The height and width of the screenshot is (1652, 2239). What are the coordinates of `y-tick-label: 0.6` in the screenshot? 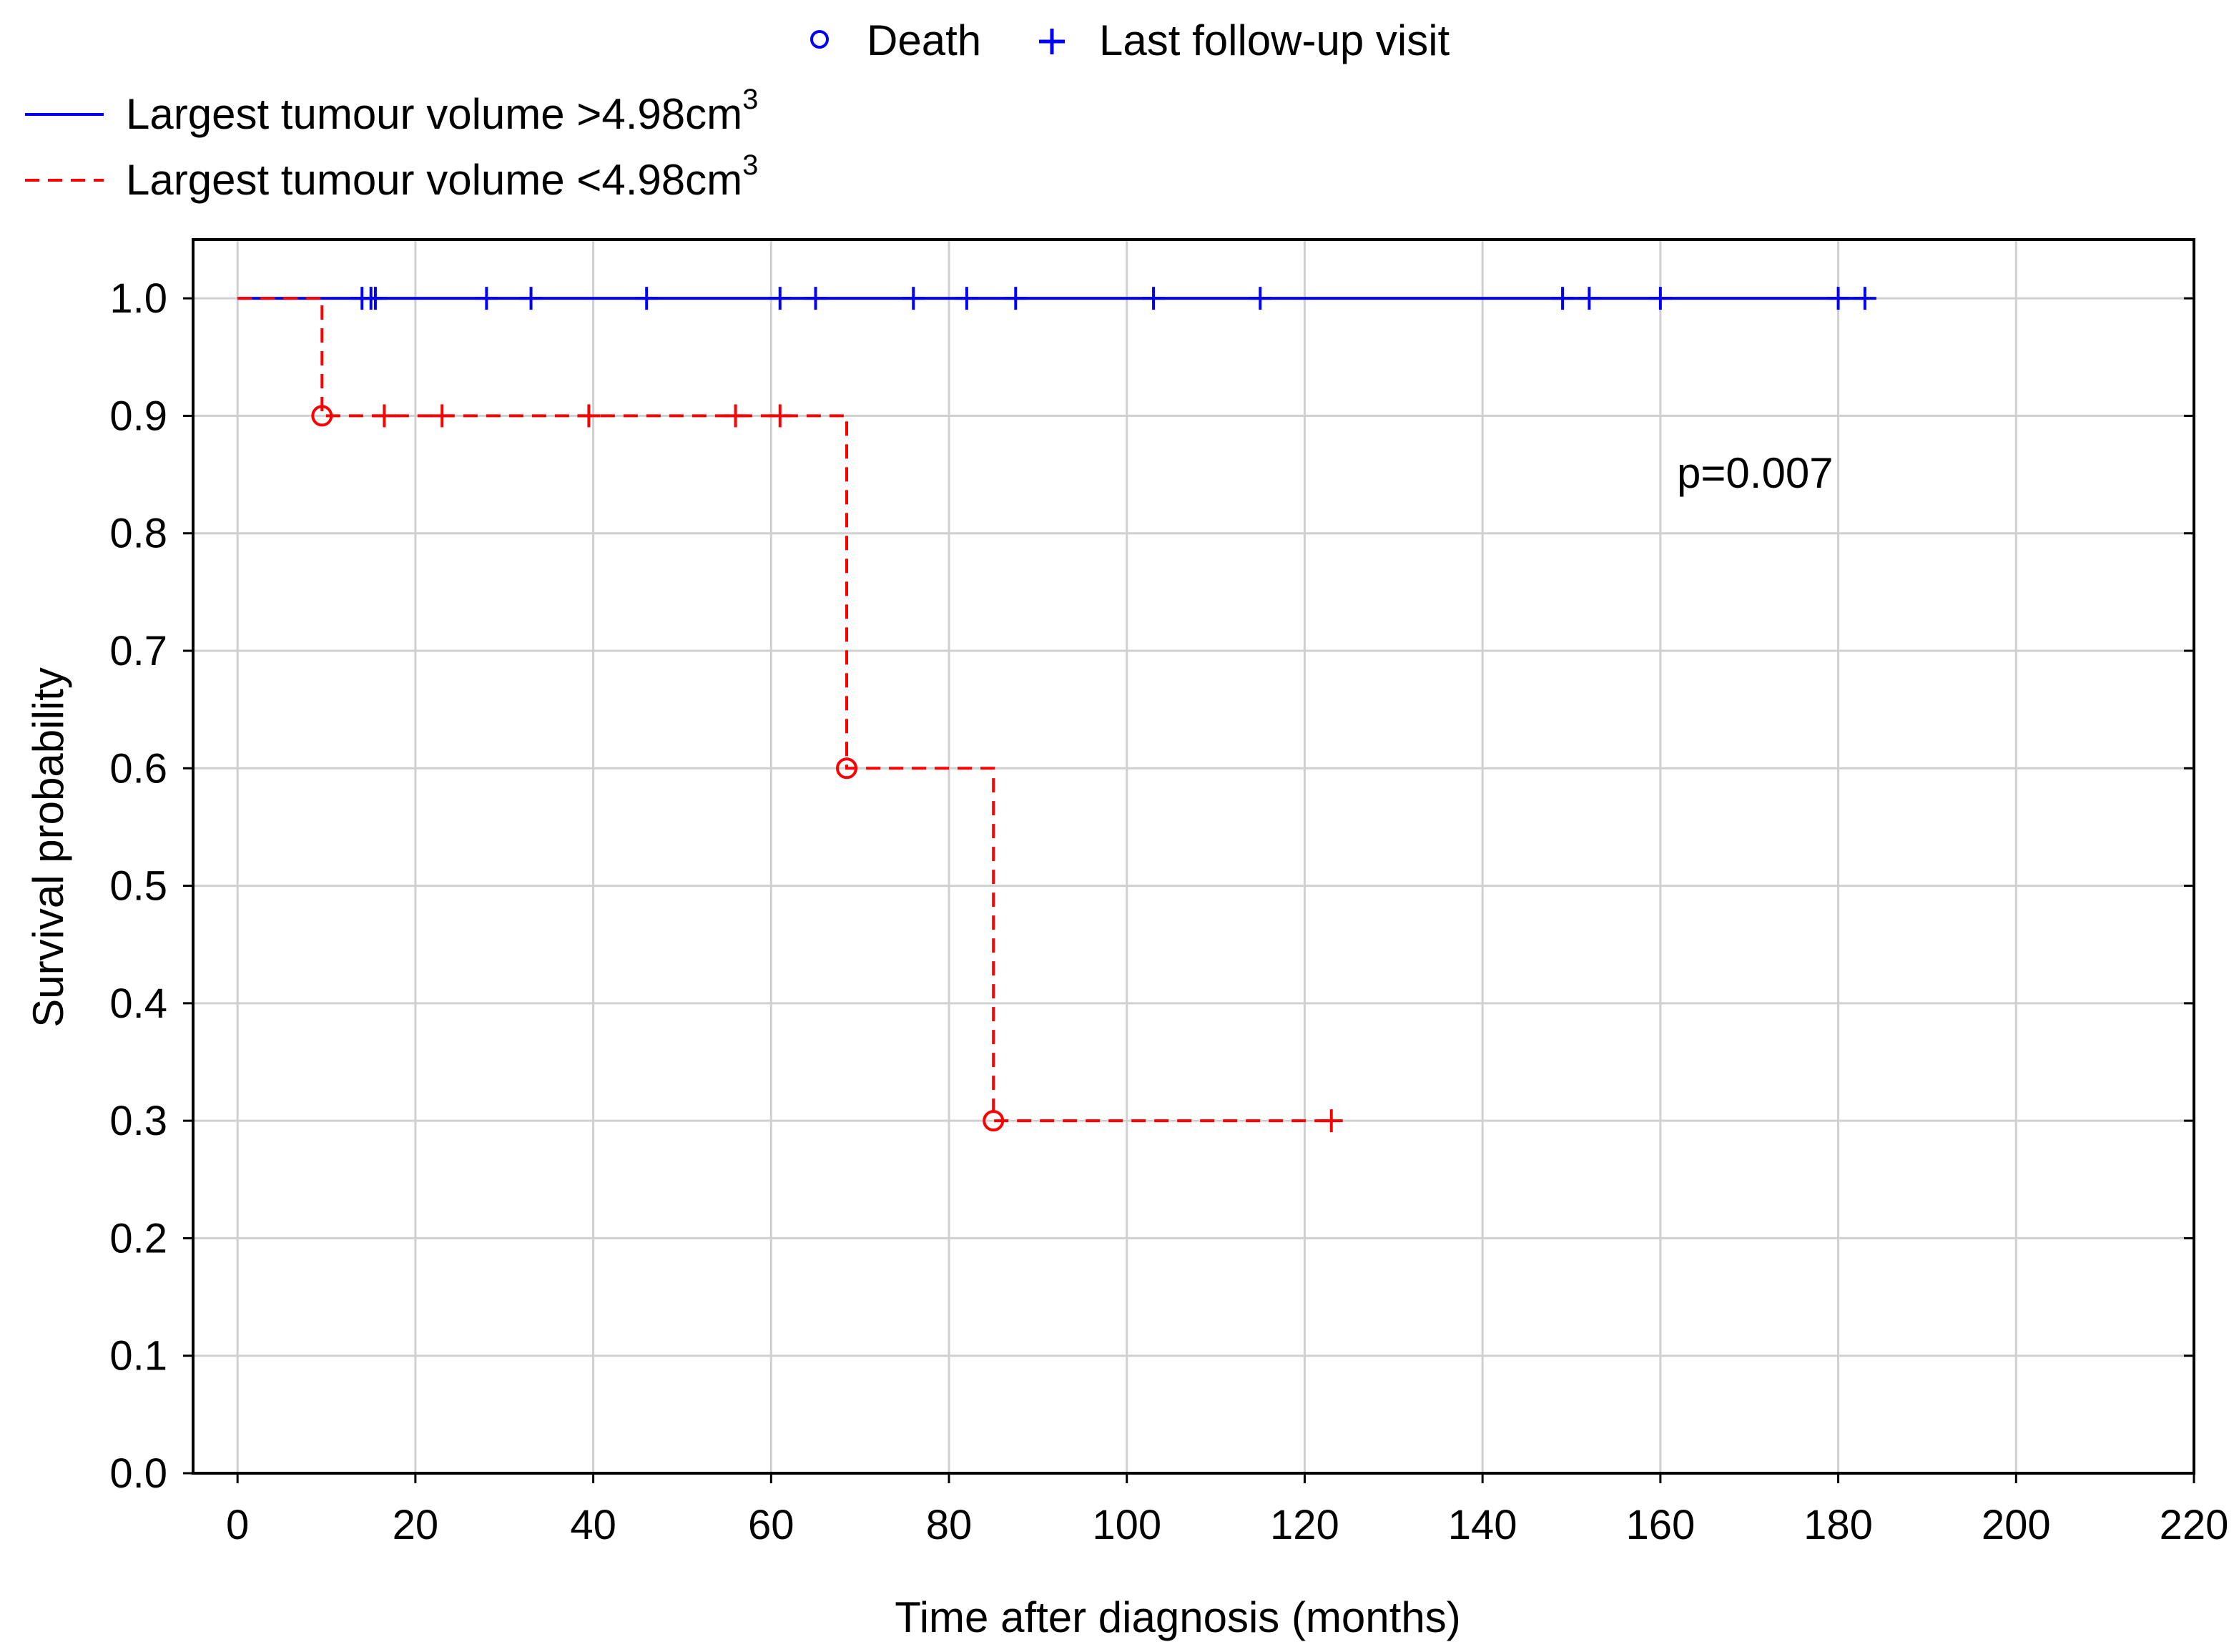 It's located at (138, 769).